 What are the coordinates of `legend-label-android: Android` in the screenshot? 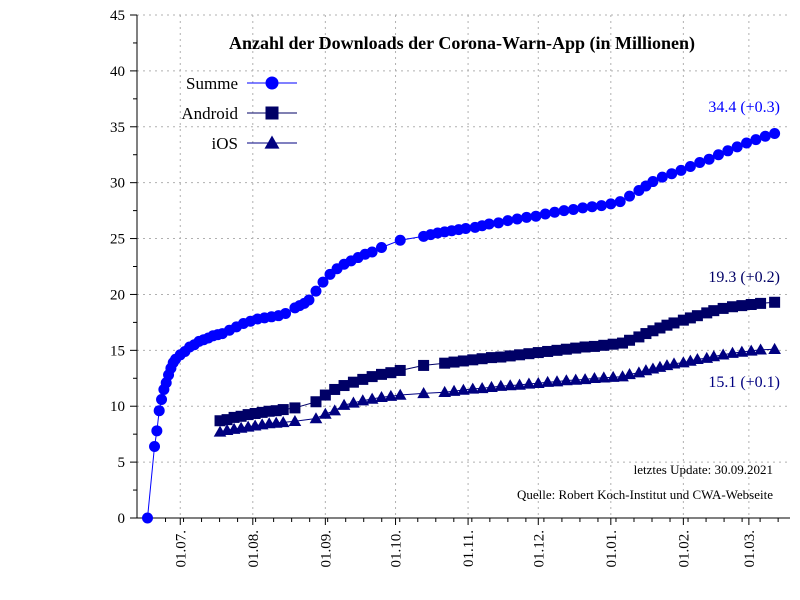 It's located at (209, 113).